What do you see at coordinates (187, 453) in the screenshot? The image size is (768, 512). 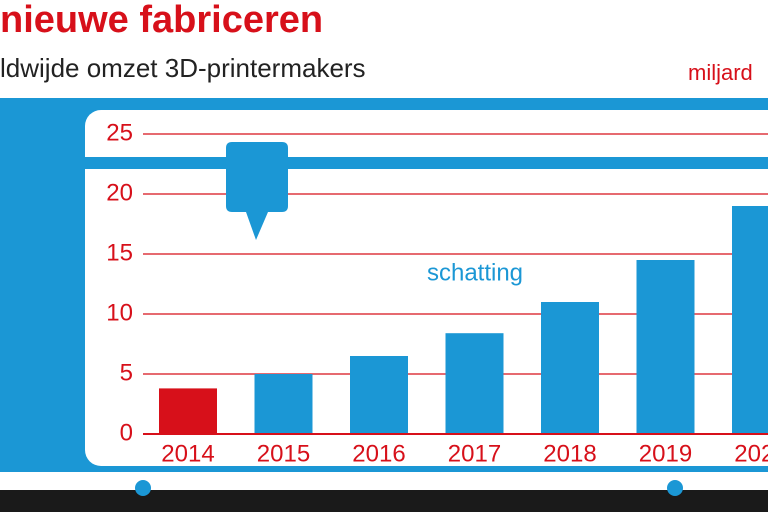 I see `x-tick-label: 2014` at bounding box center [187, 453].